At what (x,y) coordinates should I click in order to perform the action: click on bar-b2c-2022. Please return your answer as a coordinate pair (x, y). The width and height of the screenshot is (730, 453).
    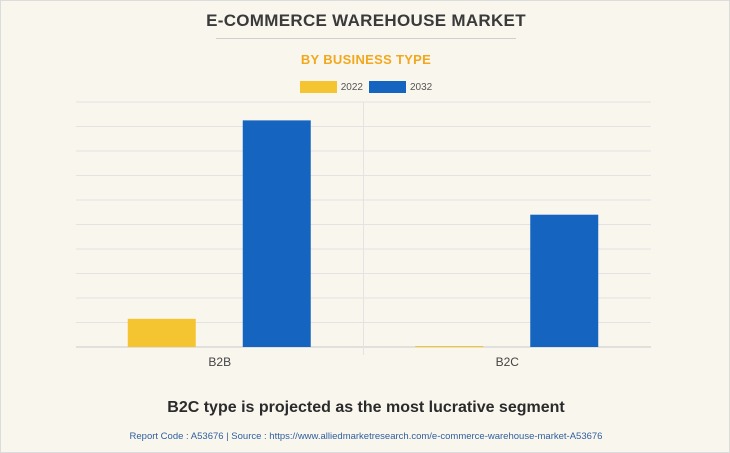
    Looking at the image, I should click on (449, 346).